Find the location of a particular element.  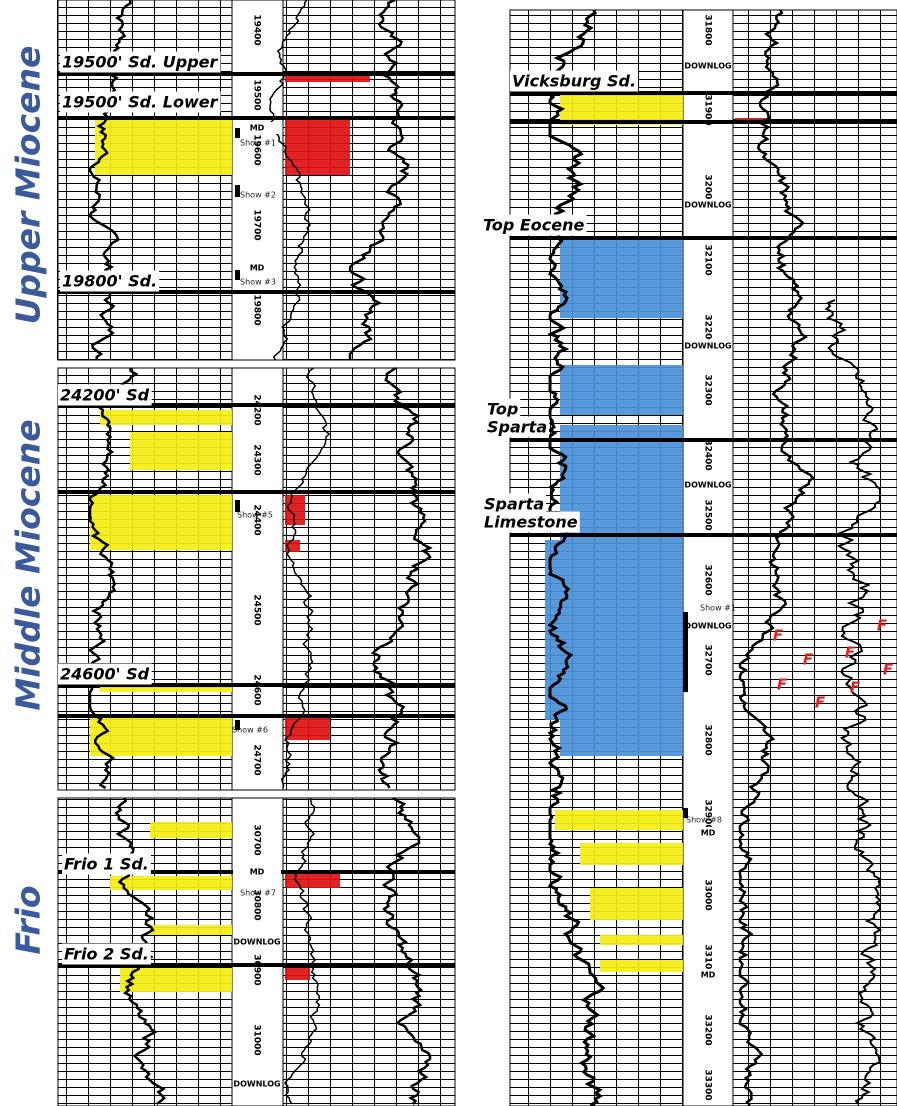

depth-label: 32600 is located at coordinates (708, 579).